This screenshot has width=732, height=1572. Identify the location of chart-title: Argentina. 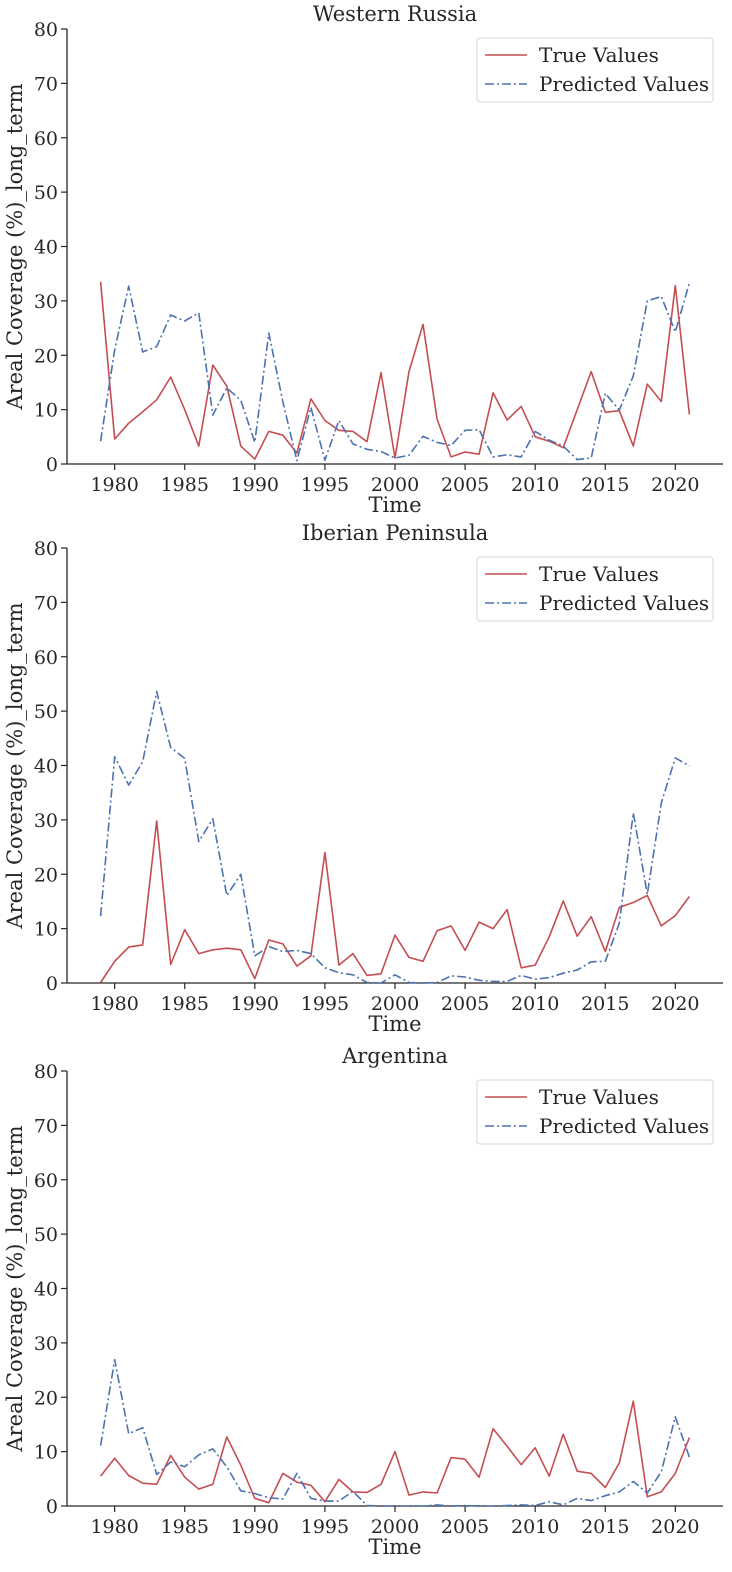
(394, 1056).